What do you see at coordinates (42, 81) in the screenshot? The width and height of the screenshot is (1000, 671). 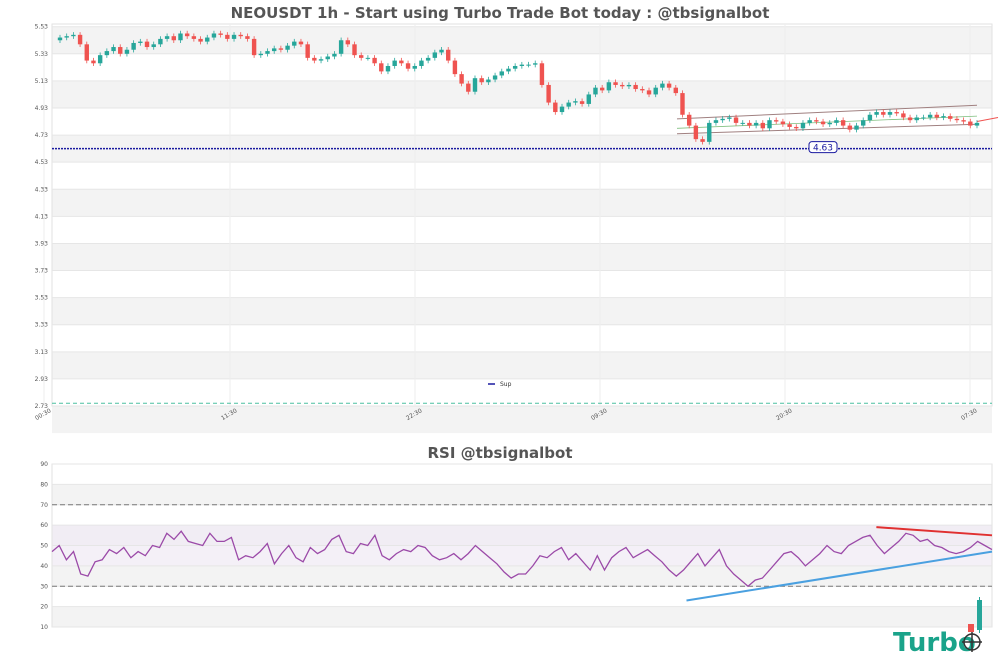 I see `y-tick-label: 5.13` at bounding box center [42, 81].